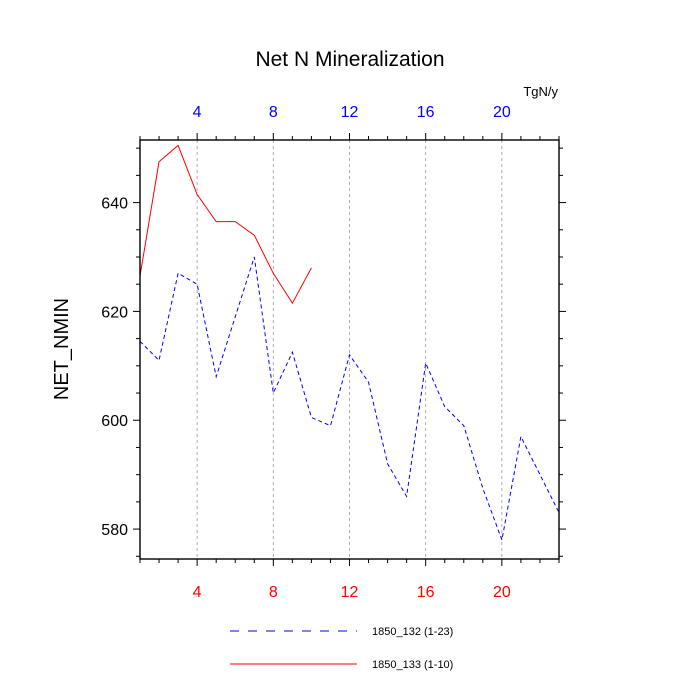  Describe the element at coordinates (412, 665) in the screenshot. I see `legend-label-2: 1850_133 (1-10)` at that location.